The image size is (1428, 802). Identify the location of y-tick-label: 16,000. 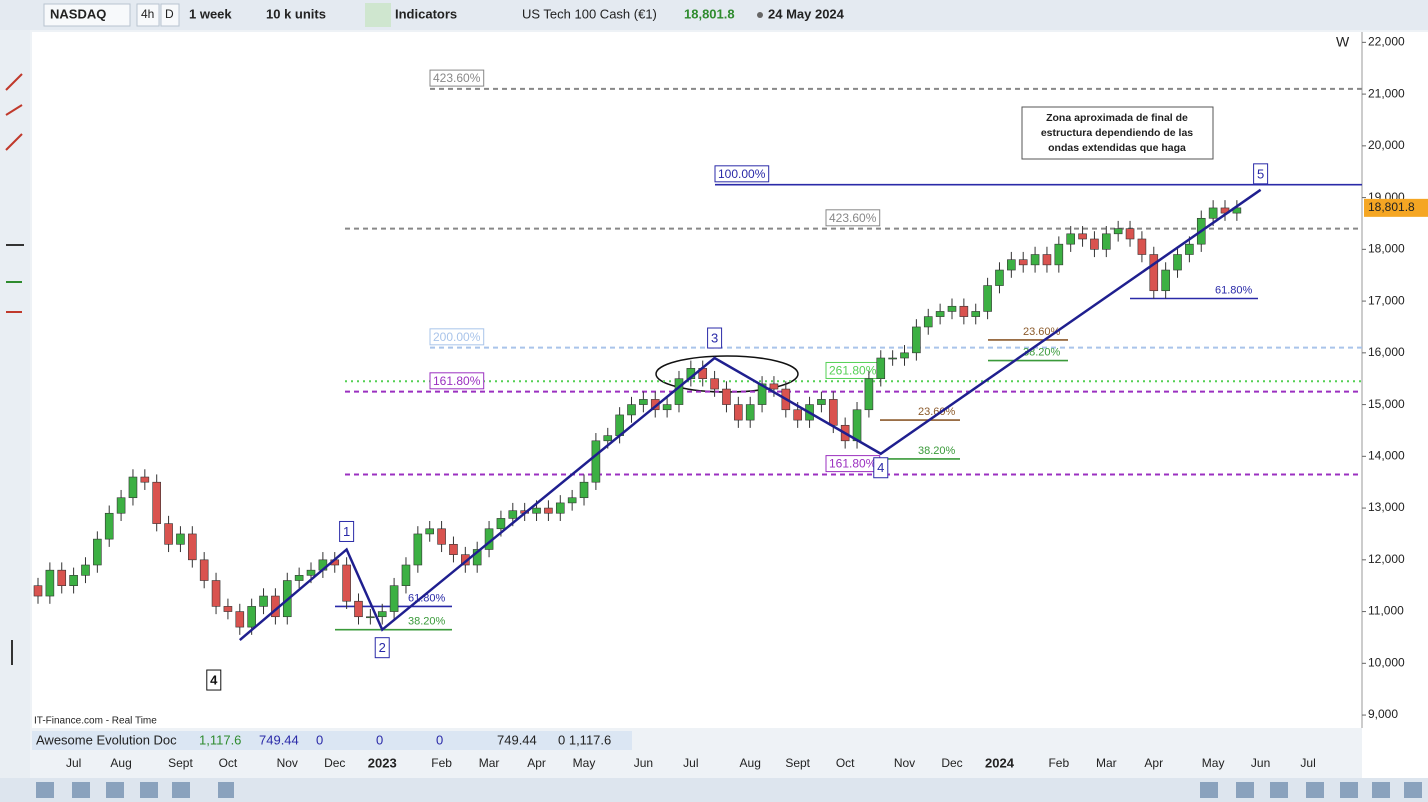
(1386, 352).